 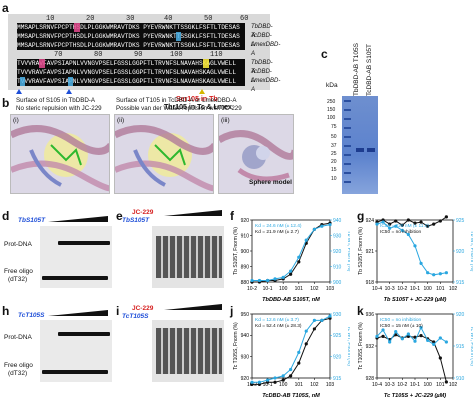 What do you see at coordinates (291, 346) in the screenshot?
I see `plot-frame` at bounding box center [291, 346].